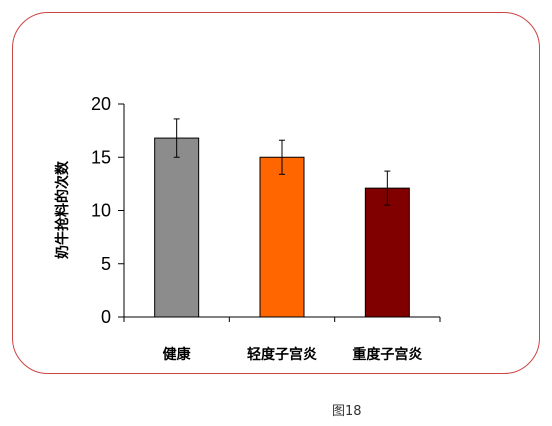 Image resolution: width=552 pixels, height=426 pixels. I want to click on y-axis-title: 奶牛抢料的次数, so click(62, 209).